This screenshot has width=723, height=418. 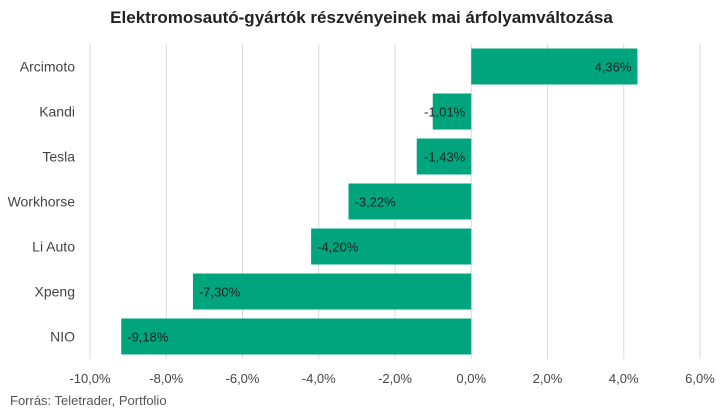 I want to click on category-label: Xpeng, so click(x=55, y=292).